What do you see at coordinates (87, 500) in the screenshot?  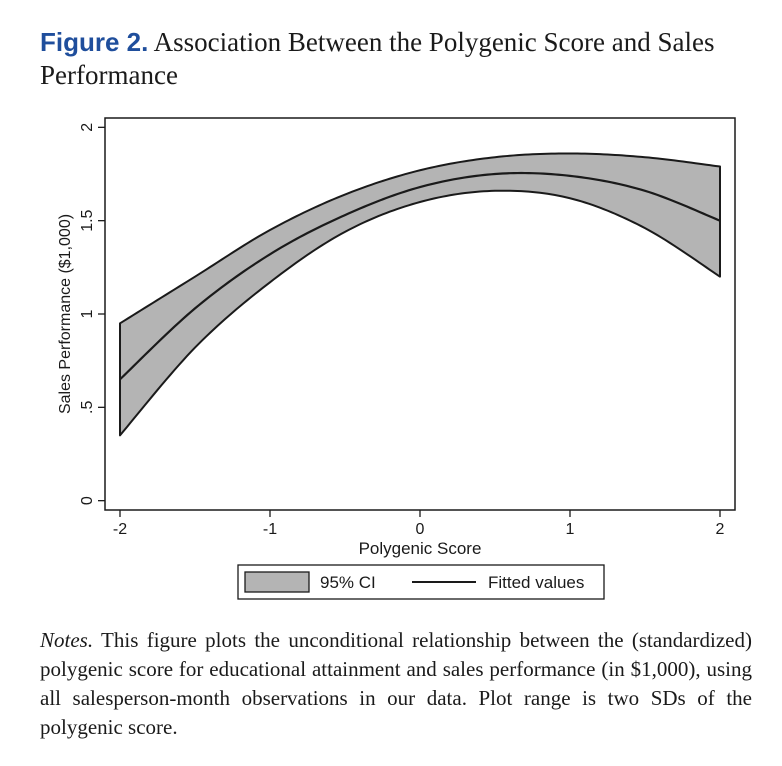 I see `y-tick-label: 0` at bounding box center [87, 500].